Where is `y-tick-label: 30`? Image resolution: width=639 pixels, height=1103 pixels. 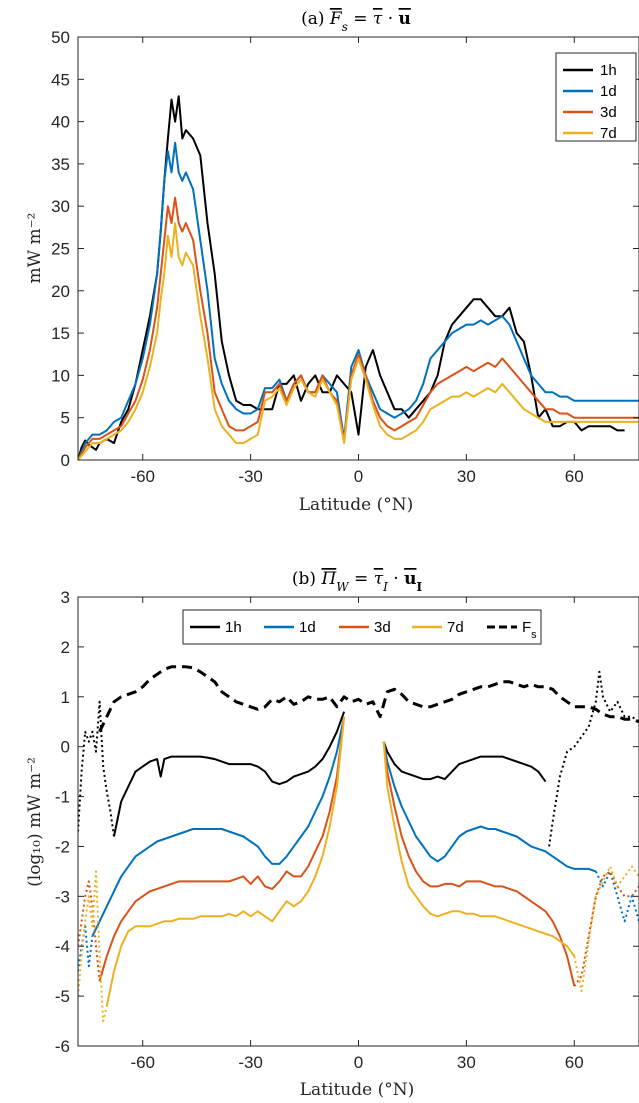 y-tick-label: 30 is located at coordinates (60, 206).